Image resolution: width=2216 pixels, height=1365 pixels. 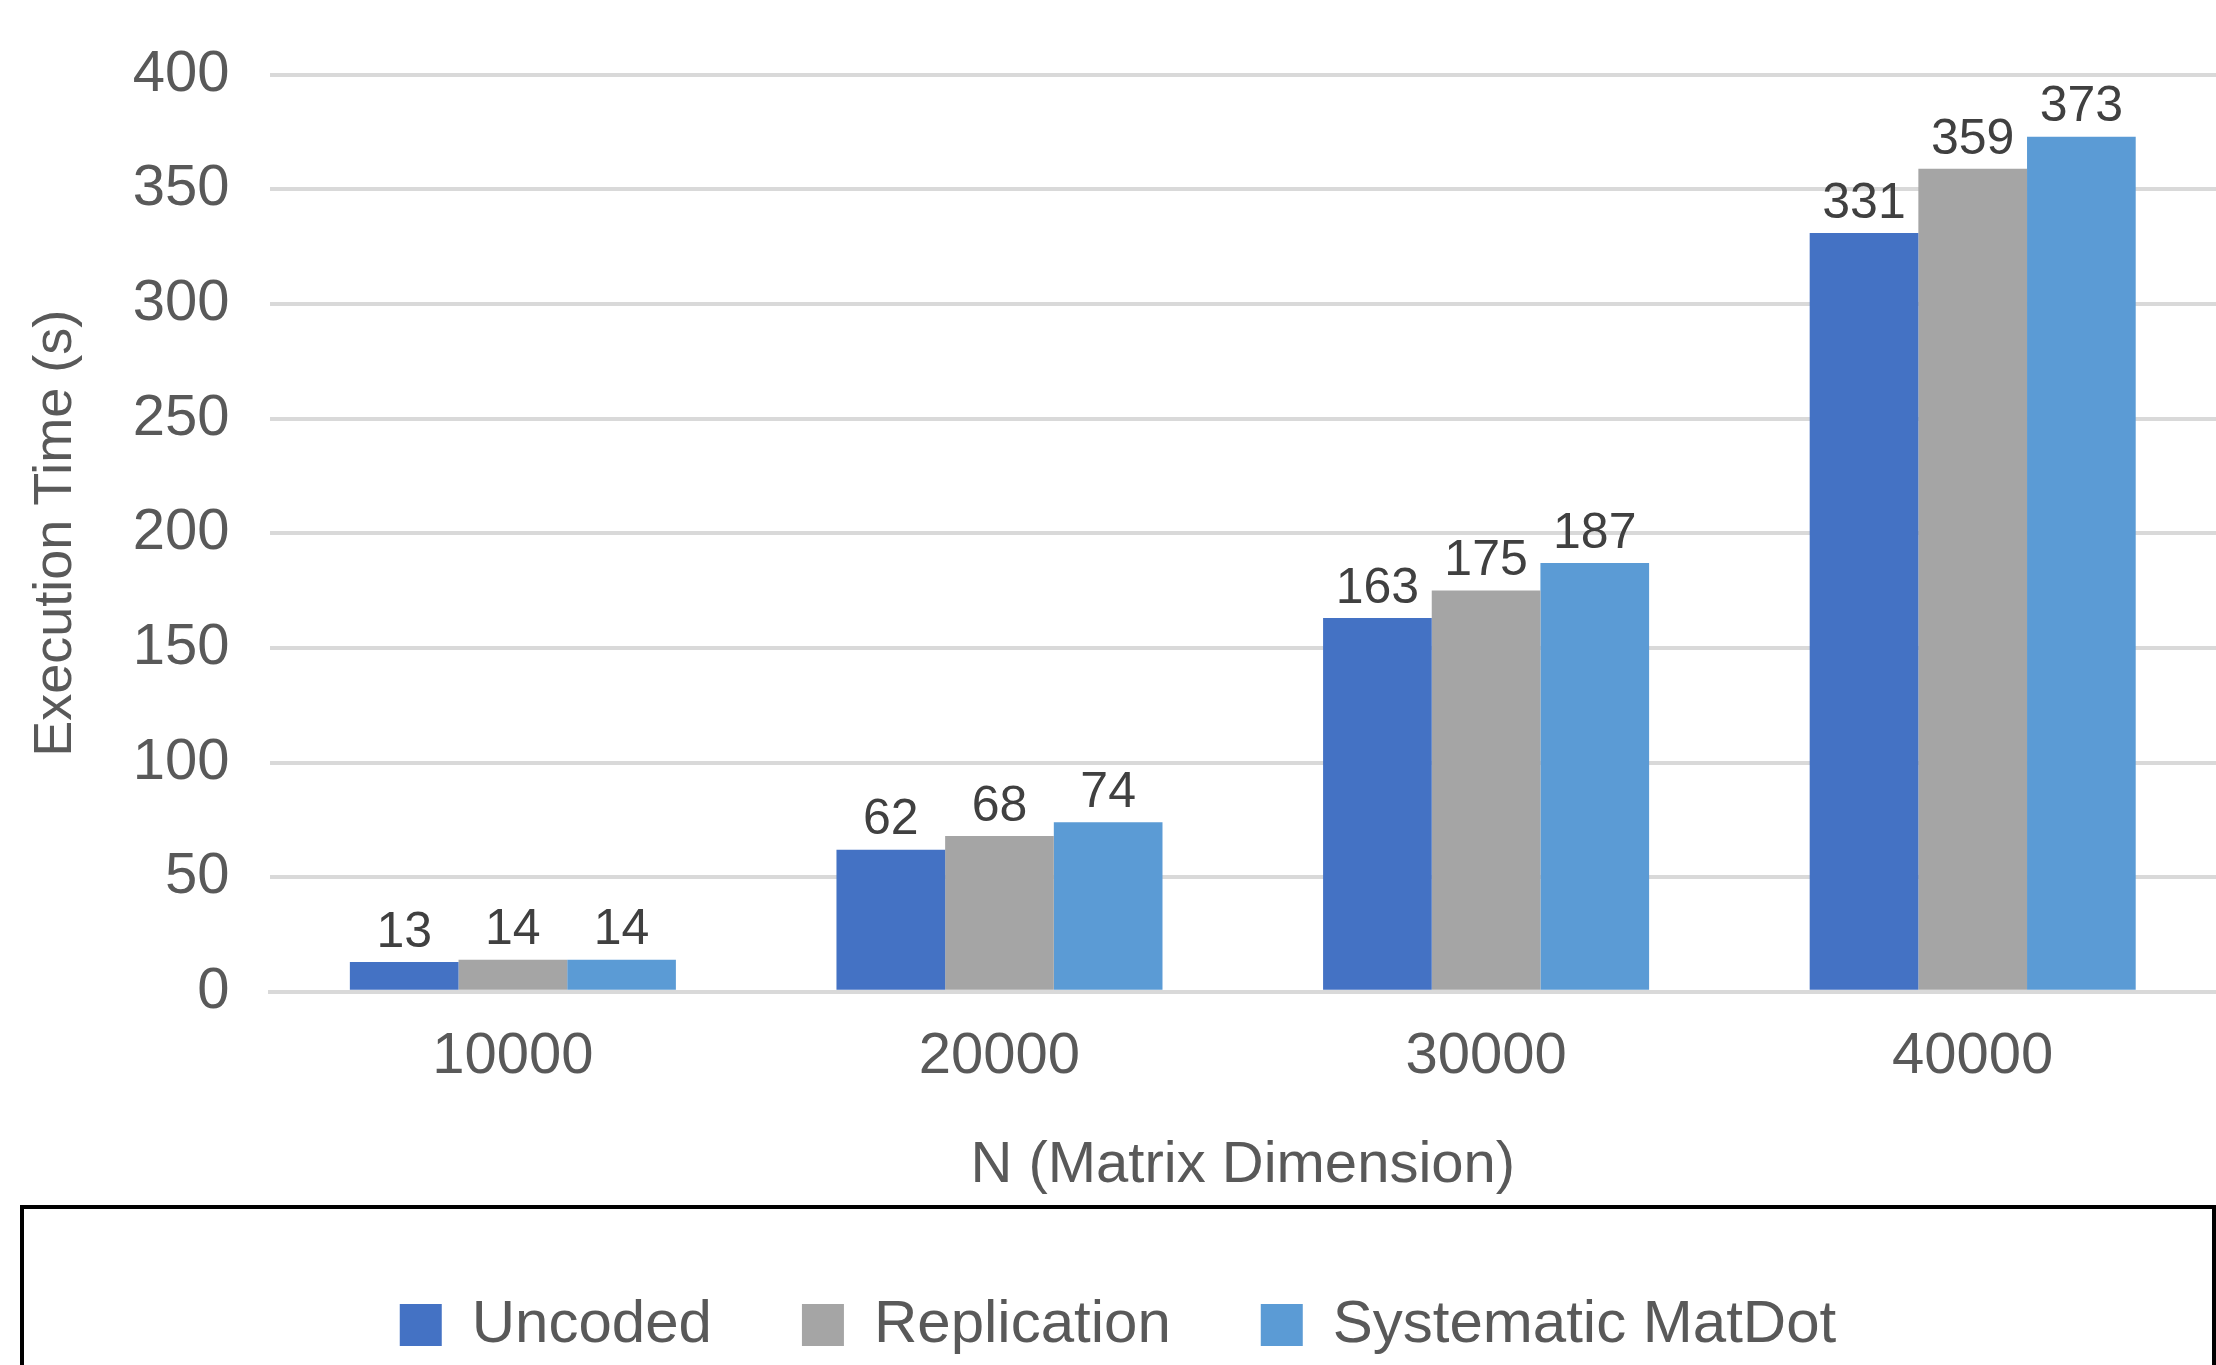 What do you see at coordinates (213, 987) in the screenshot?
I see `y-tick-label: 0` at bounding box center [213, 987].